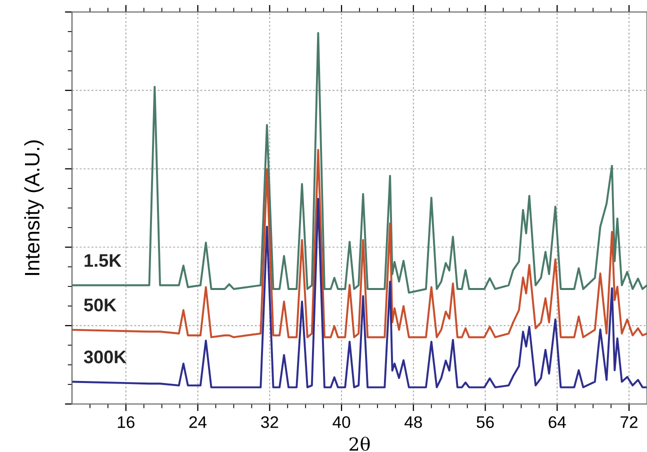 This screenshot has width=647, height=452. Describe the element at coordinates (34, 207) in the screenshot. I see `y-axis-title: Intensity (A.U.)` at that location.